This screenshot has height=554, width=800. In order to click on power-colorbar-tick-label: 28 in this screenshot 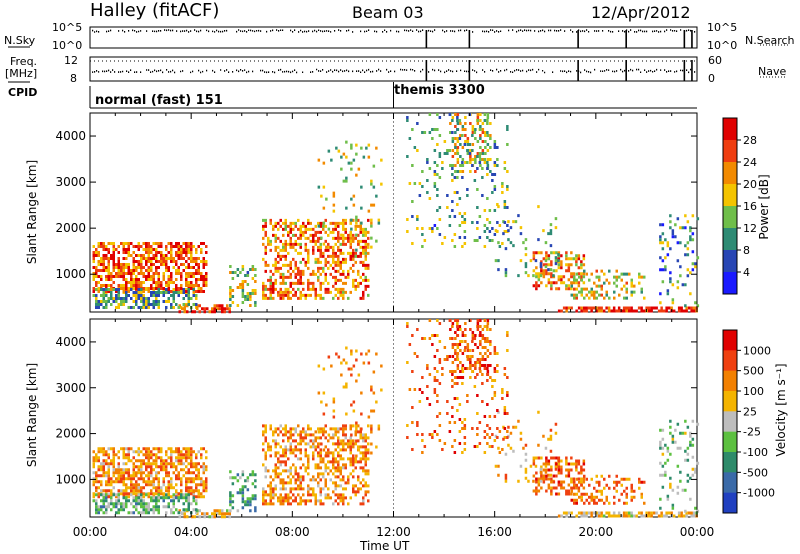, I will do `click(750, 140)`.